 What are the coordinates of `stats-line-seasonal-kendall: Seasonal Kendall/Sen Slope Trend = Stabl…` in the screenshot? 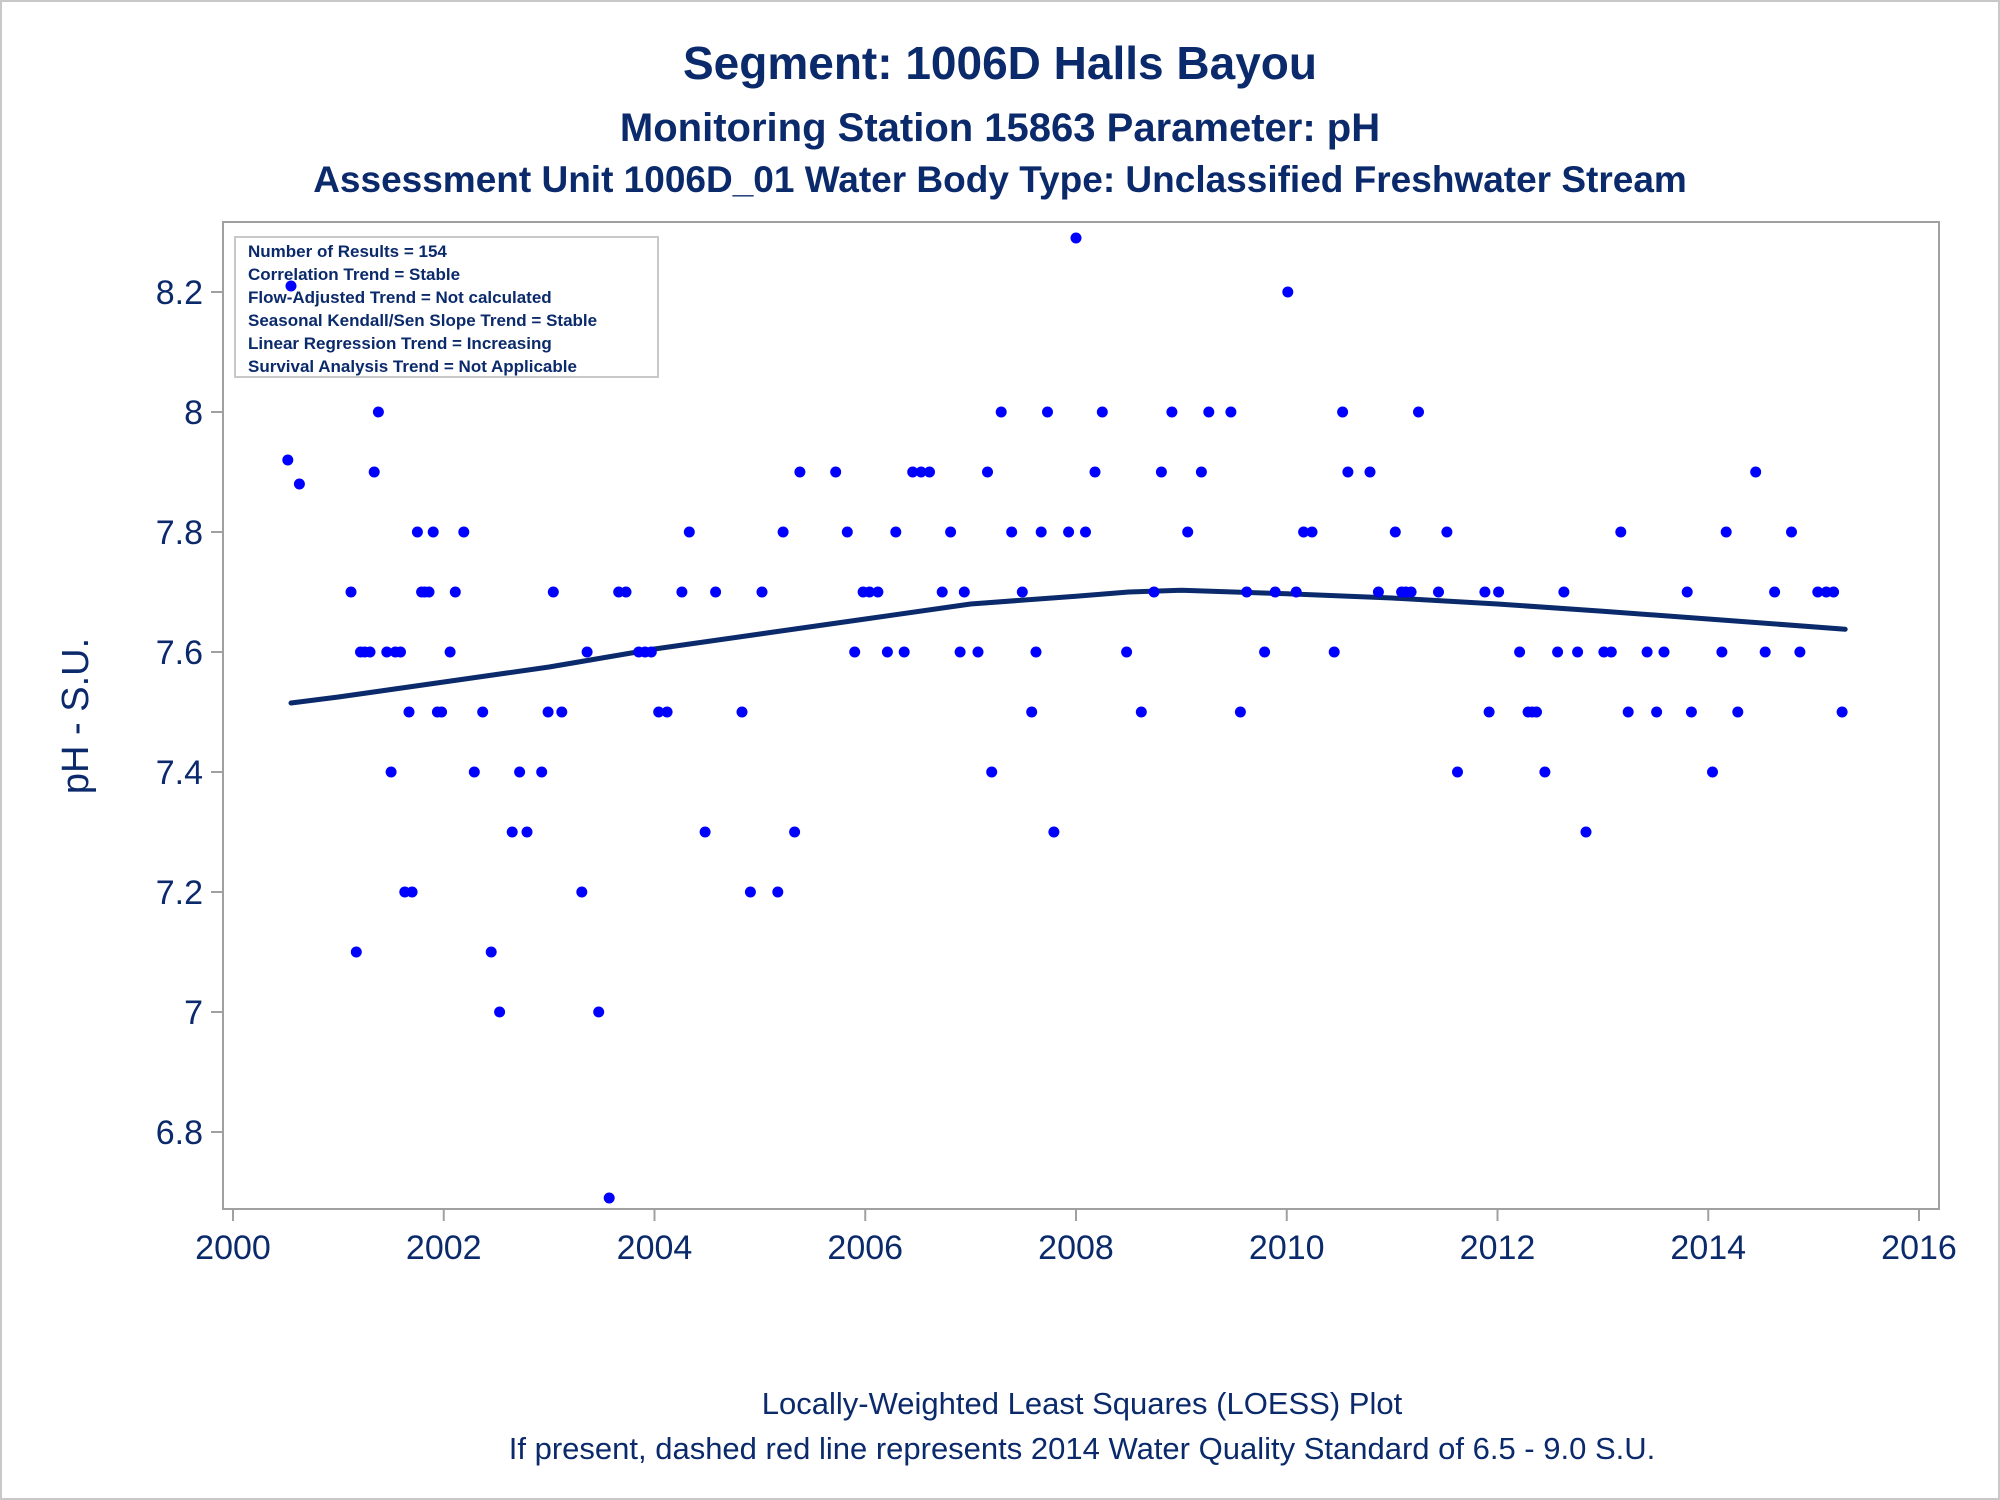 It's located at (422, 320).